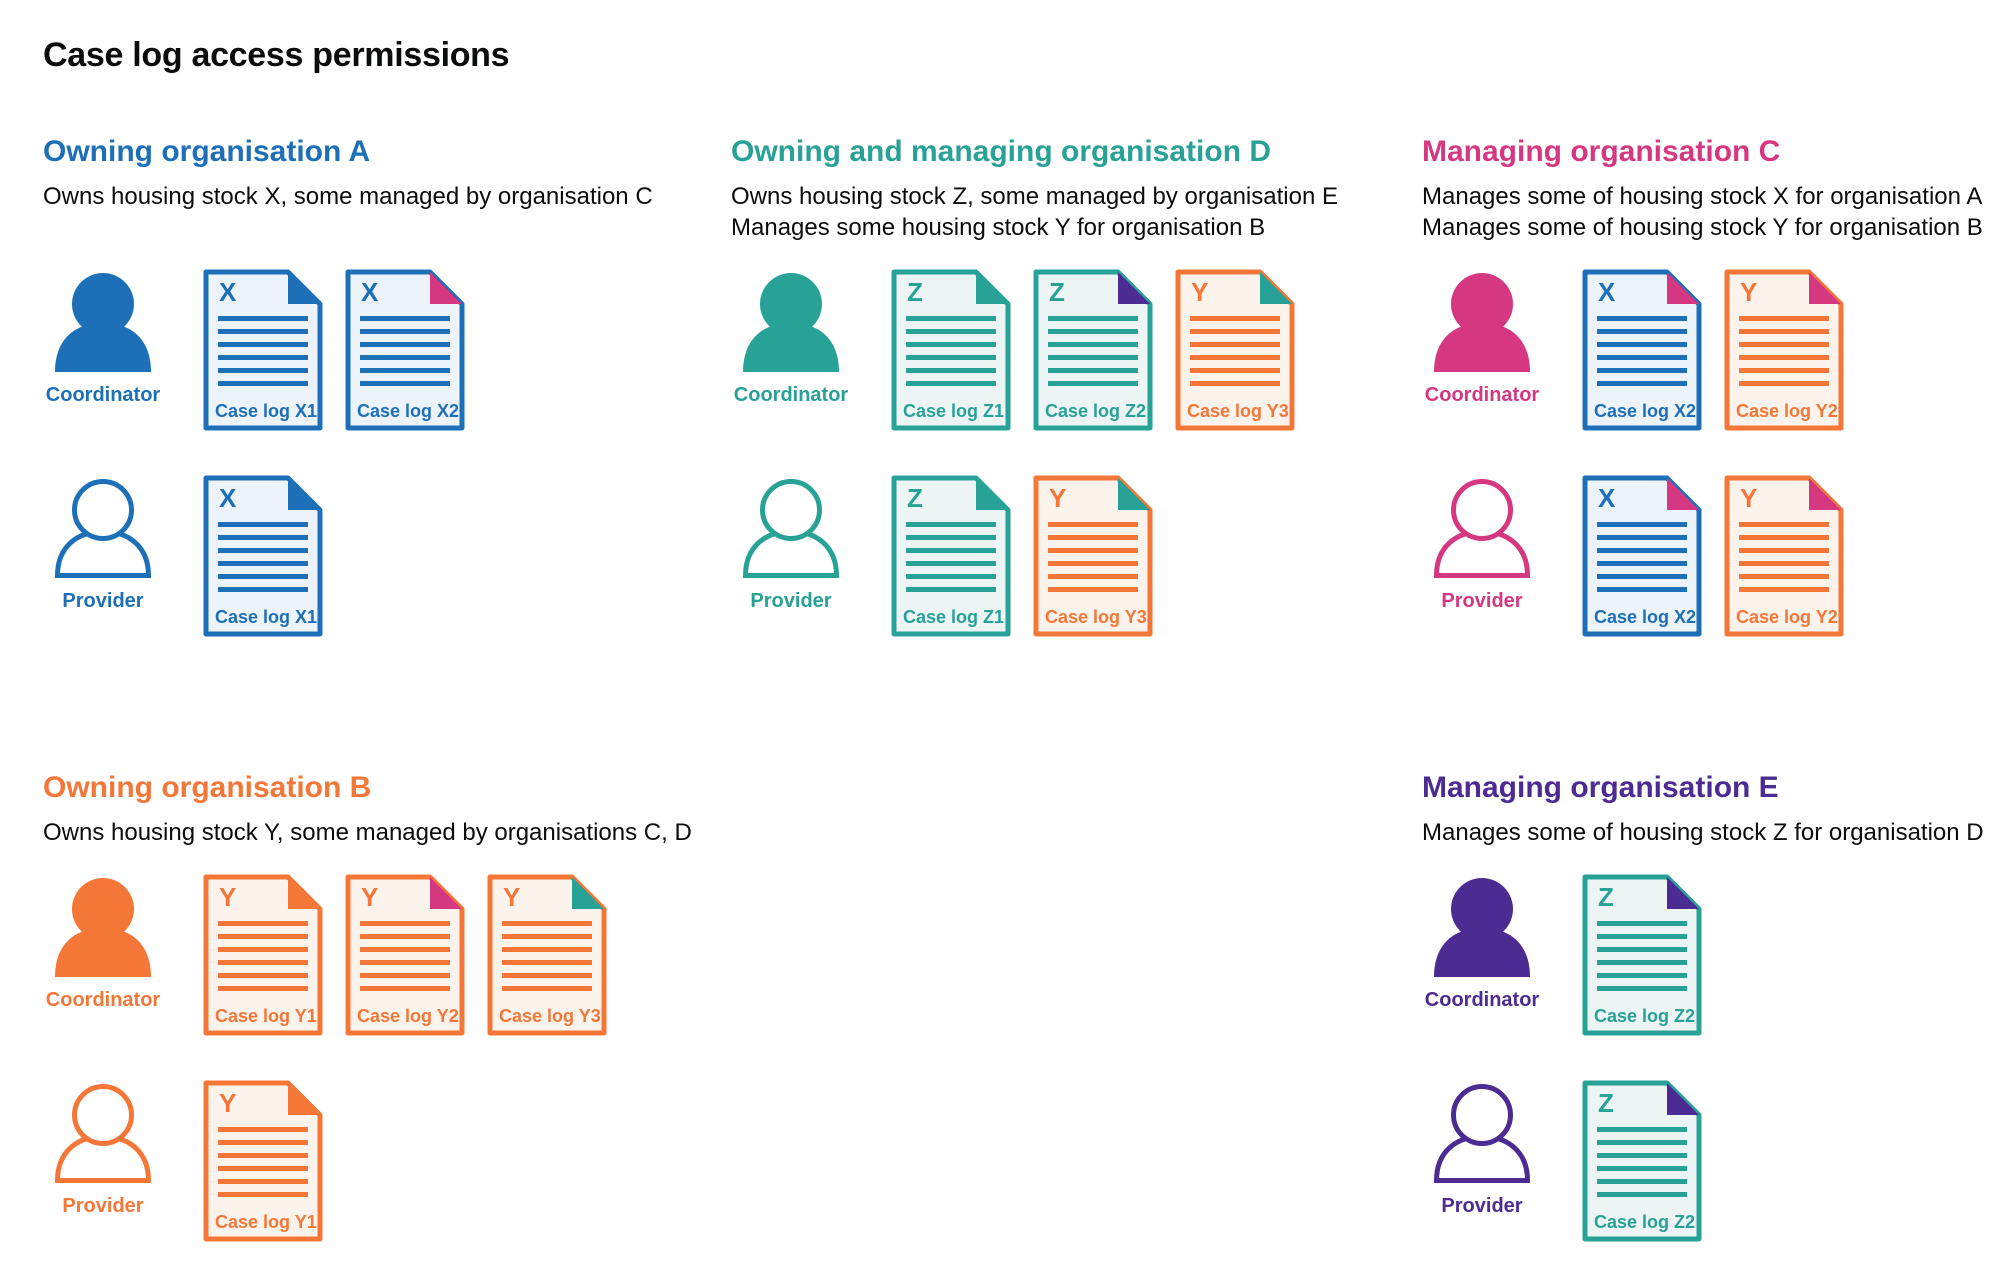 This screenshot has height=1286, width=2000. I want to click on org-title: Owning organisation B, so click(207, 787).